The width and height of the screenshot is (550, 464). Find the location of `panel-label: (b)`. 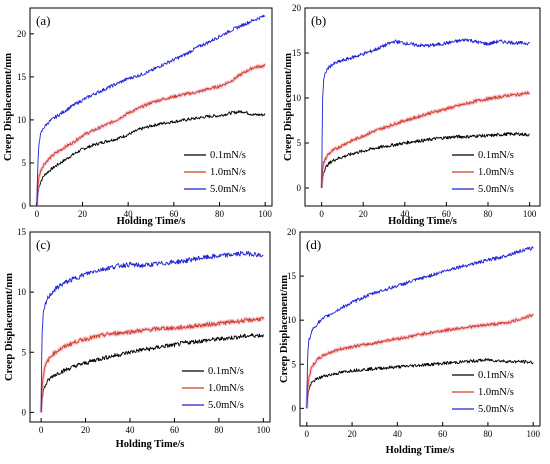

panel-label: (b) is located at coordinates (318, 20).